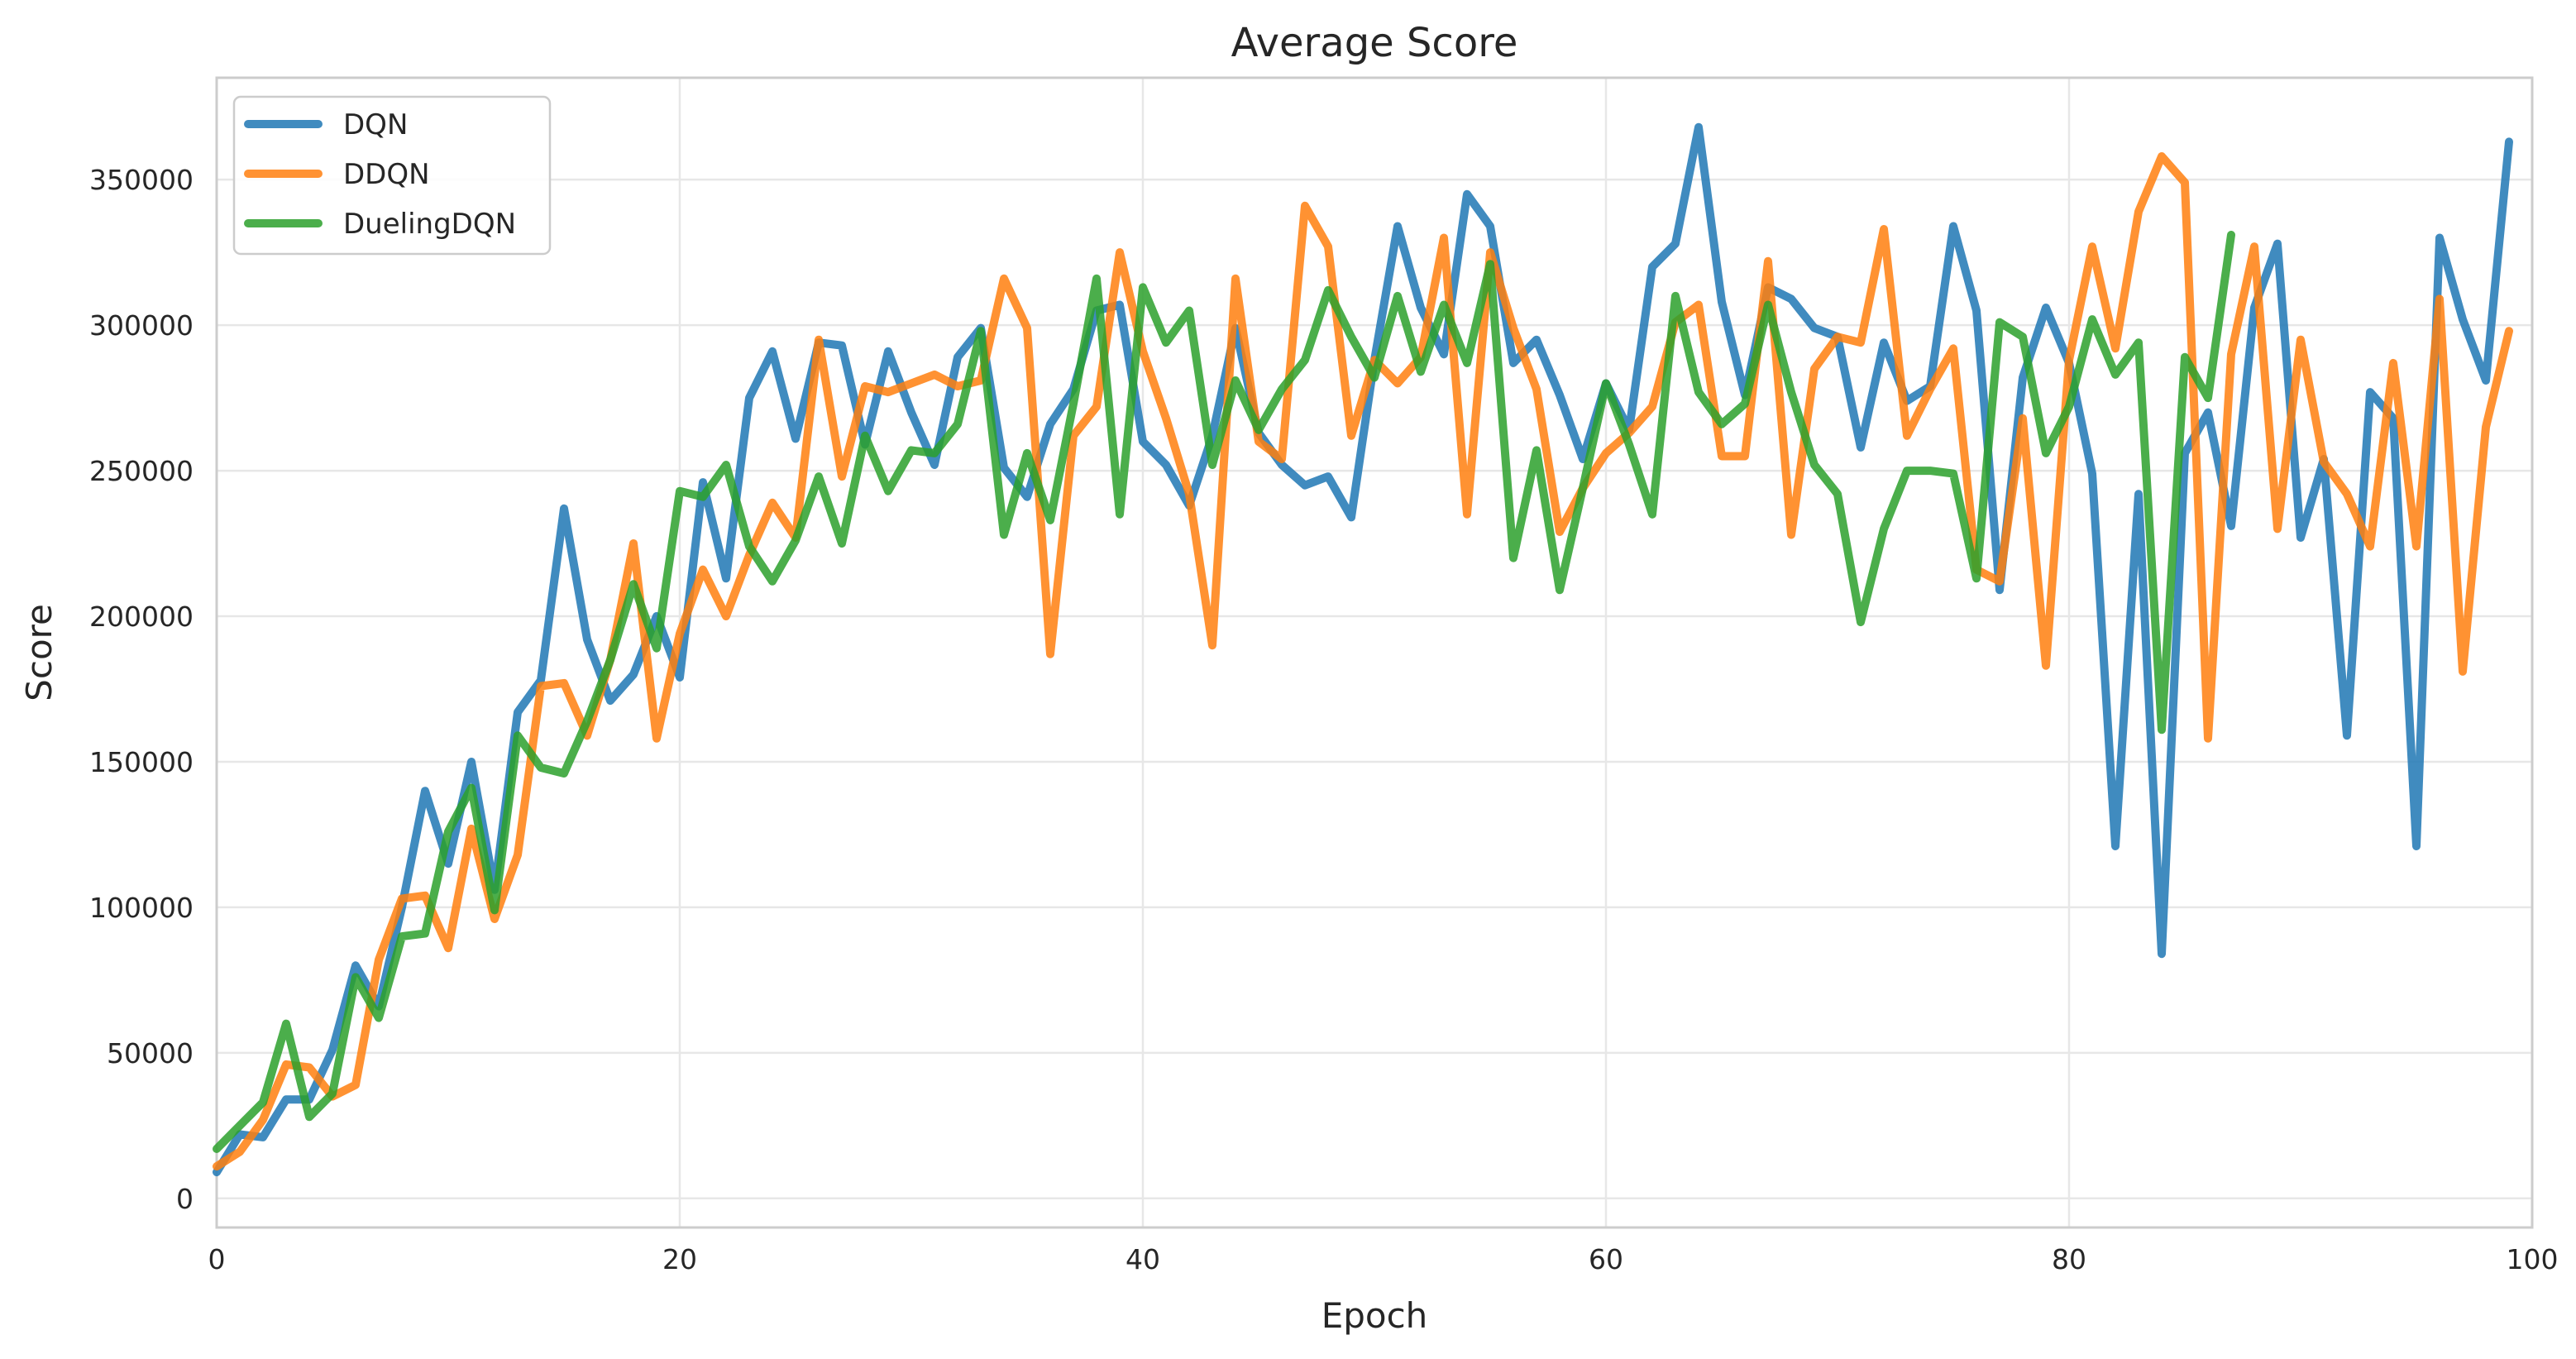 The width and height of the screenshot is (2576, 1359). What do you see at coordinates (185, 1199) in the screenshot?
I see `y-tick-label: 0` at bounding box center [185, 1199].